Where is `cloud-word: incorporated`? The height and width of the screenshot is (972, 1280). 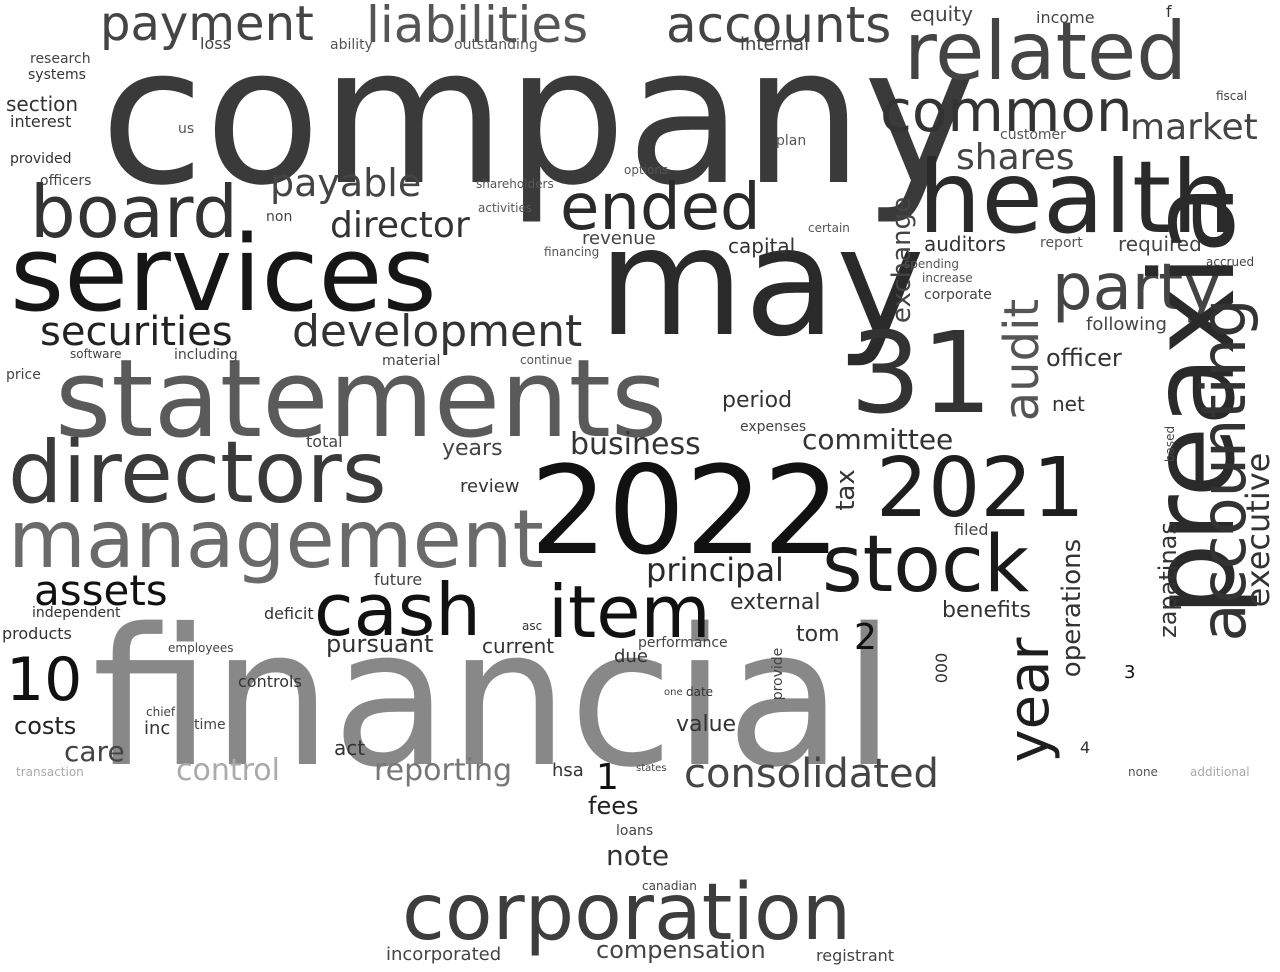 cloud-word: incorporated is located at coordinates (444, 954).